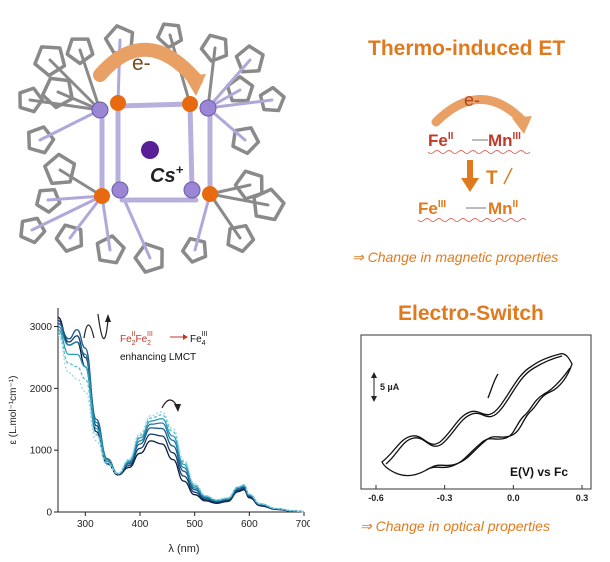  Describe the element at coordinates (41, 327) in the screenshot. I see `spectrum-y-tick-label: 3000` at that location.